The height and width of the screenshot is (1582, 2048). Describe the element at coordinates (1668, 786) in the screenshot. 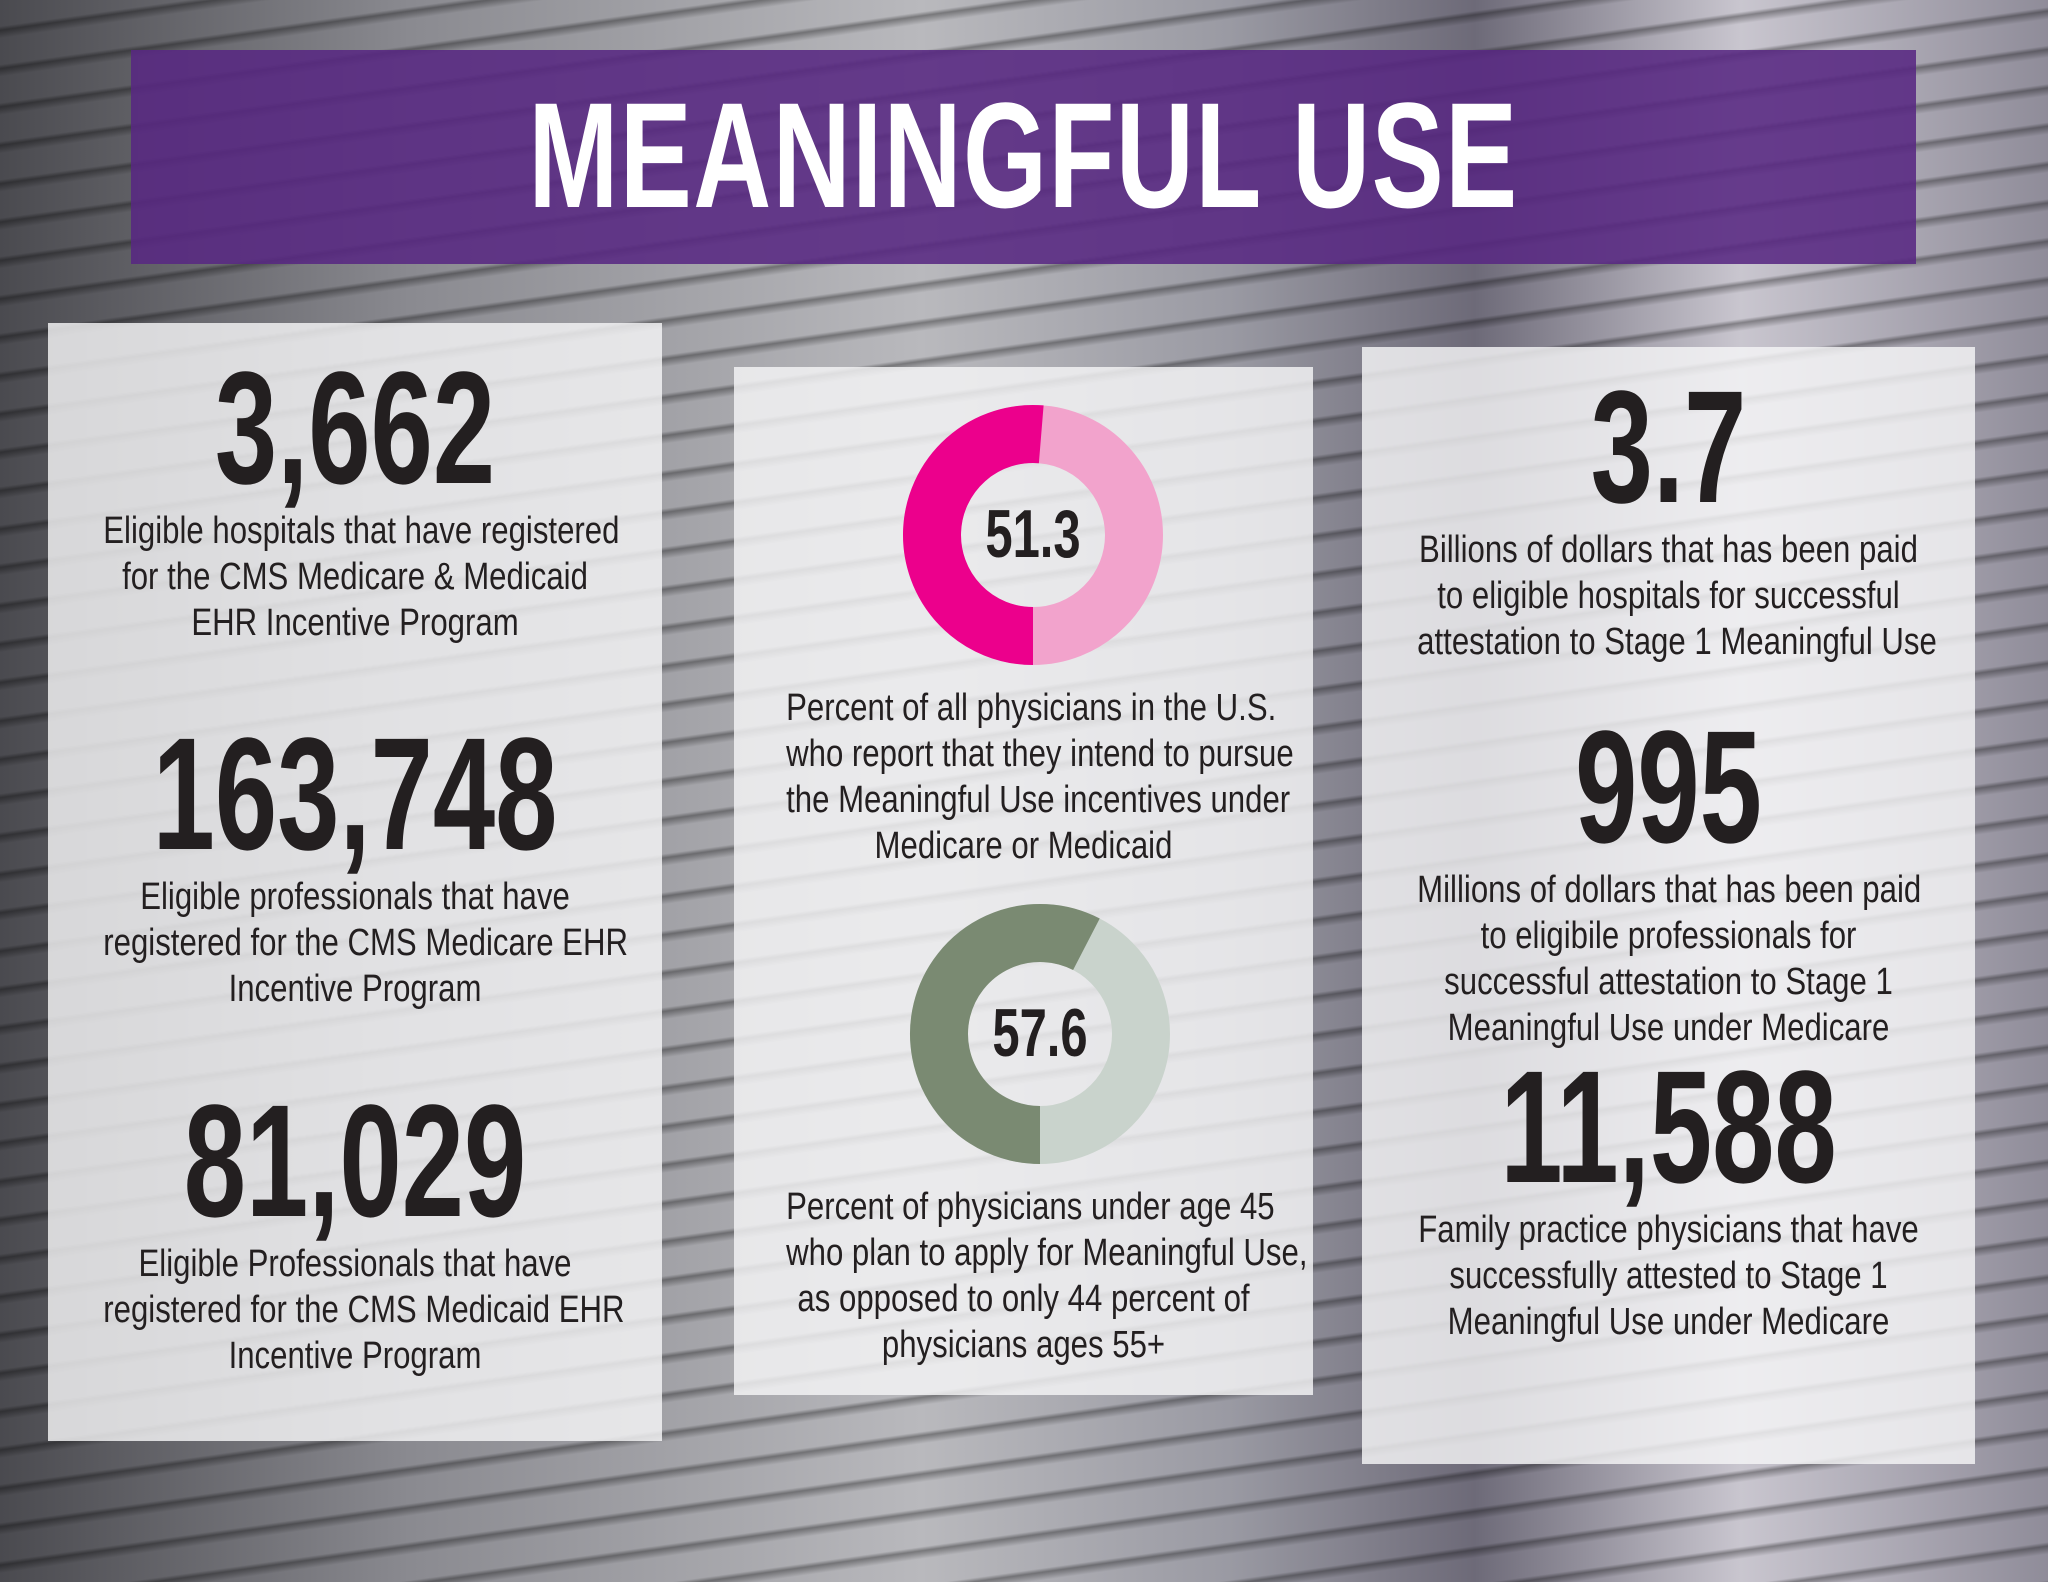

I see `stat-value: 995` at that location.